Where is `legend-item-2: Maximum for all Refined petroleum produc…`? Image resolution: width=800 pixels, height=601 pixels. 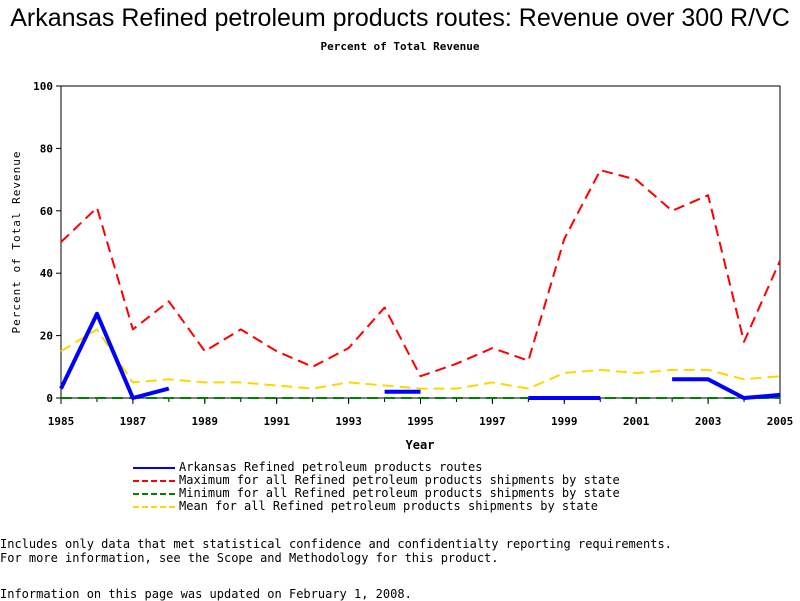
legend-item-2: Maximum for all Refined petroleum produc… is located at coordinates (376, 480).